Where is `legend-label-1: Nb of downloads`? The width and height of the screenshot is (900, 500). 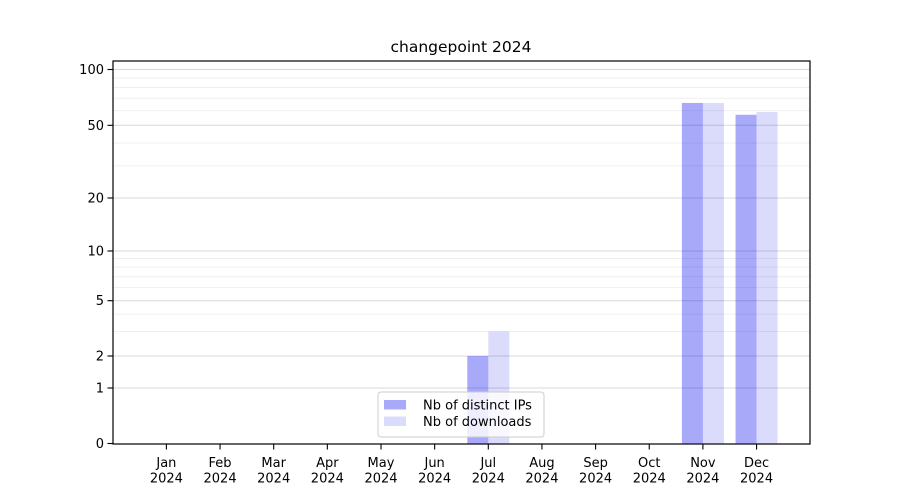 legend-label-1: Nb of downloads is located at coordinates (477, 422).